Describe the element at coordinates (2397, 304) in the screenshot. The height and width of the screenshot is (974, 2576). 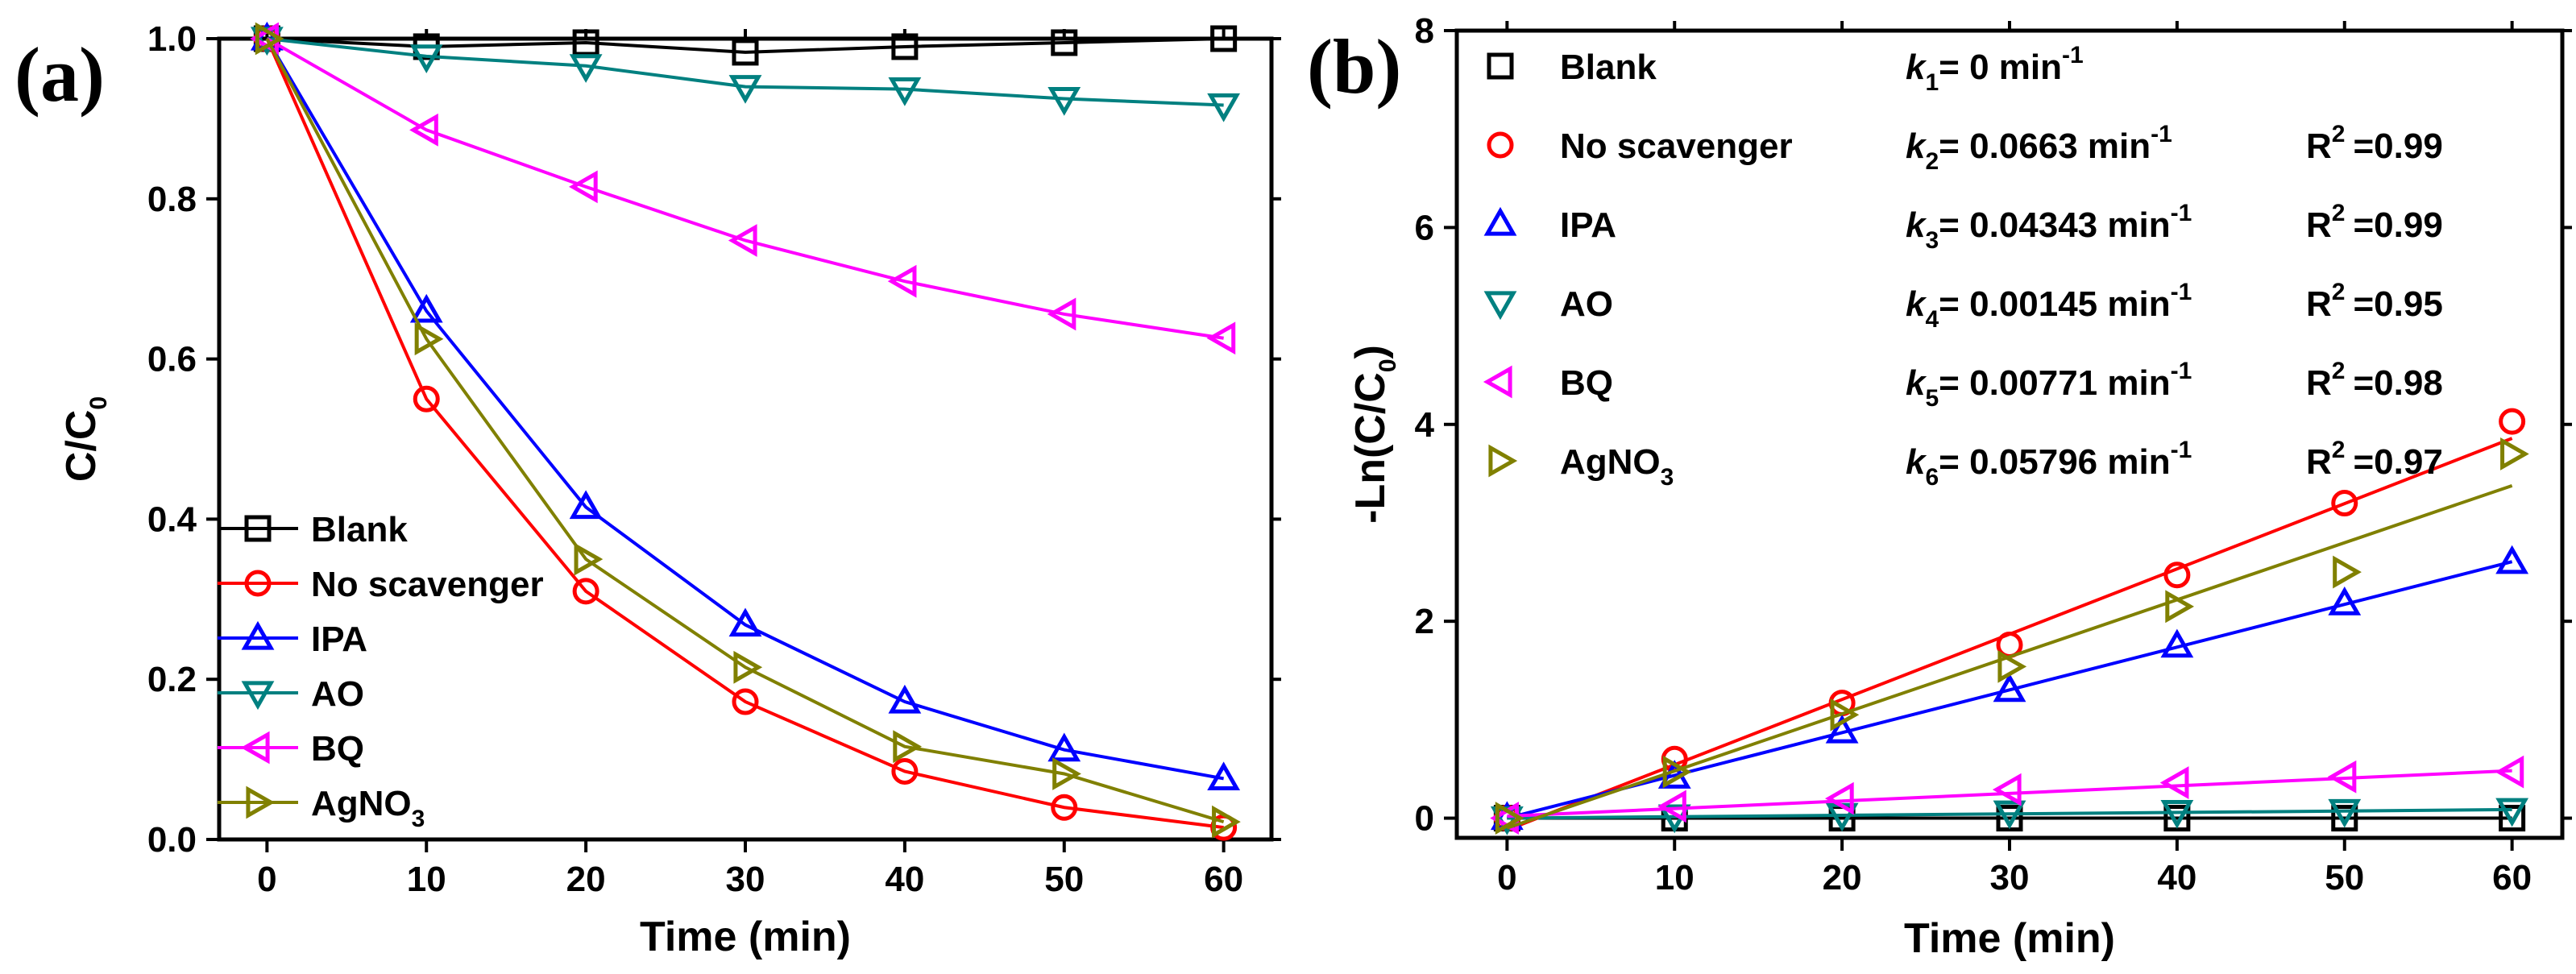
I see `b-r-value: =0.95` at that location.